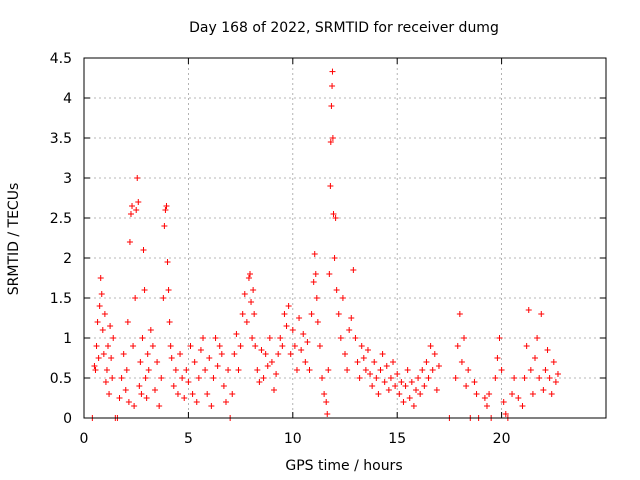 Image resolution: width=640 pixels, height=480 pixels. What do you see at coordinates (293, 439) in the screenshot?
I see `x-tick-label: 10` at bounding box center [293, 439].